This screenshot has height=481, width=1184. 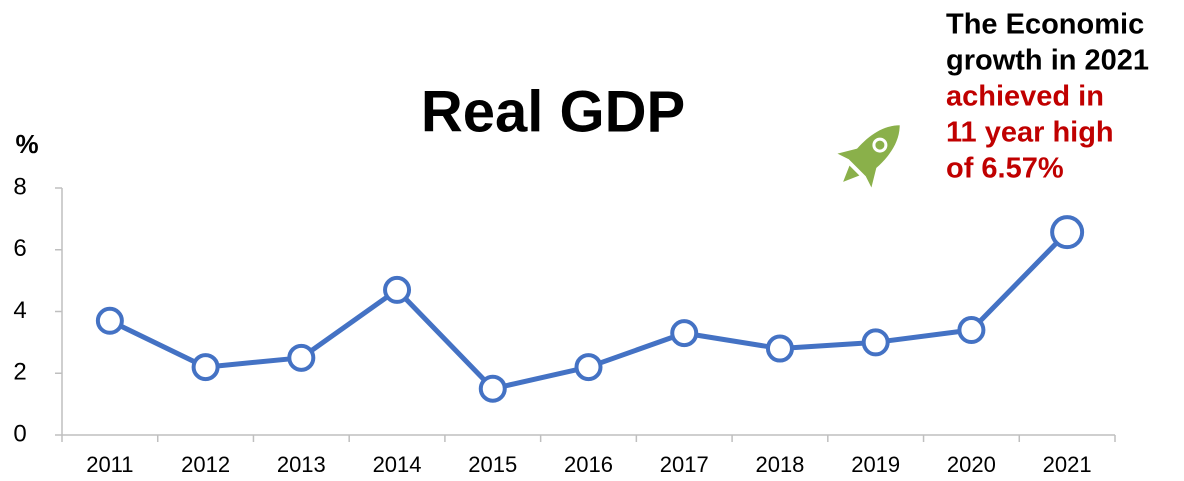 What do you see at coordinates (19, 310) in the screenshot?
I see `y-tick-label: 4` at bounding box center [19, 310].